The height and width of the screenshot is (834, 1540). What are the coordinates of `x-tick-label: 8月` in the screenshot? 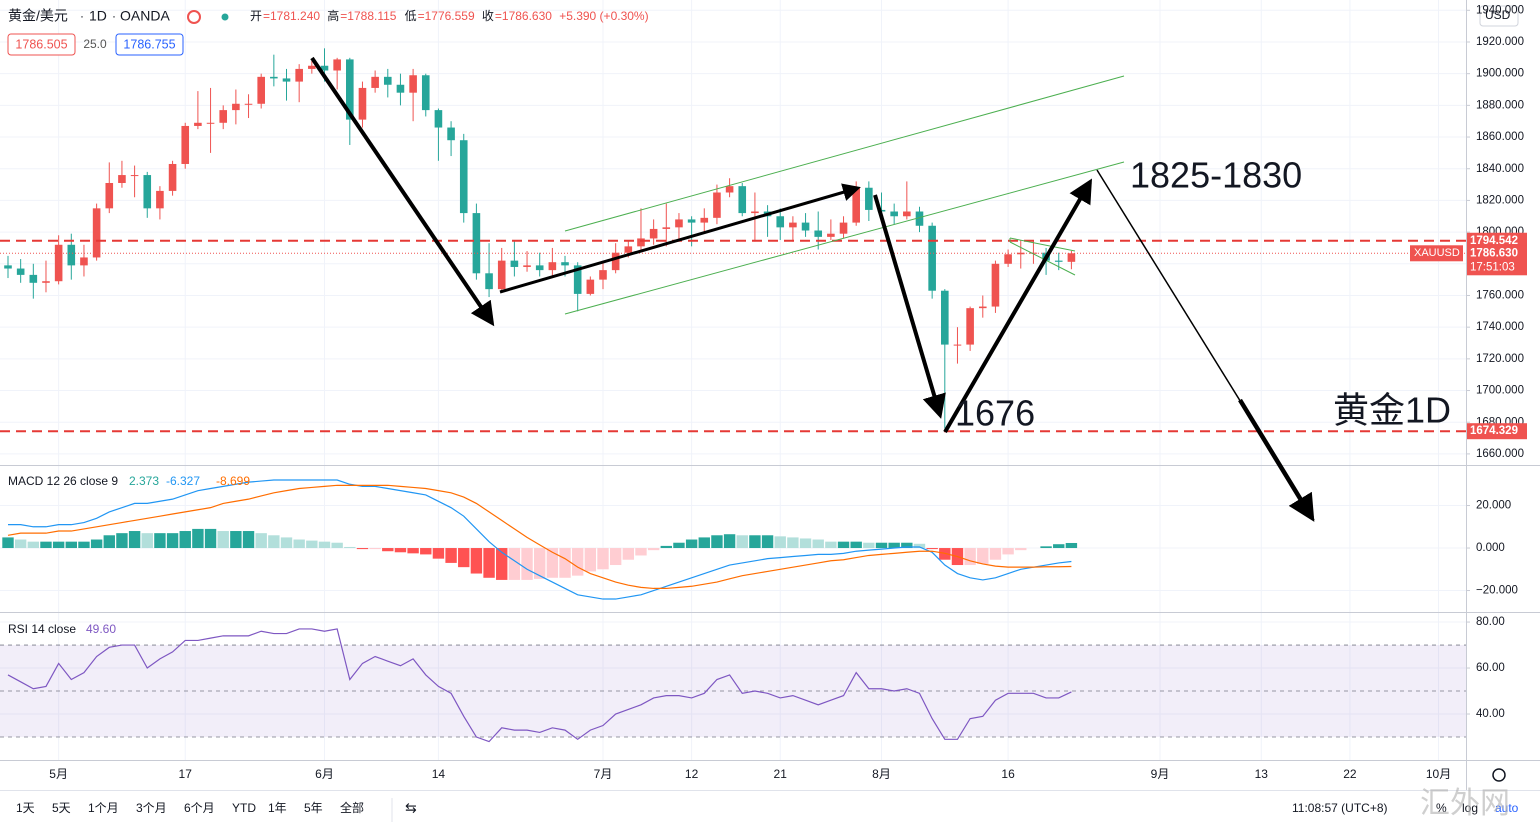 It's located at (881, 774).